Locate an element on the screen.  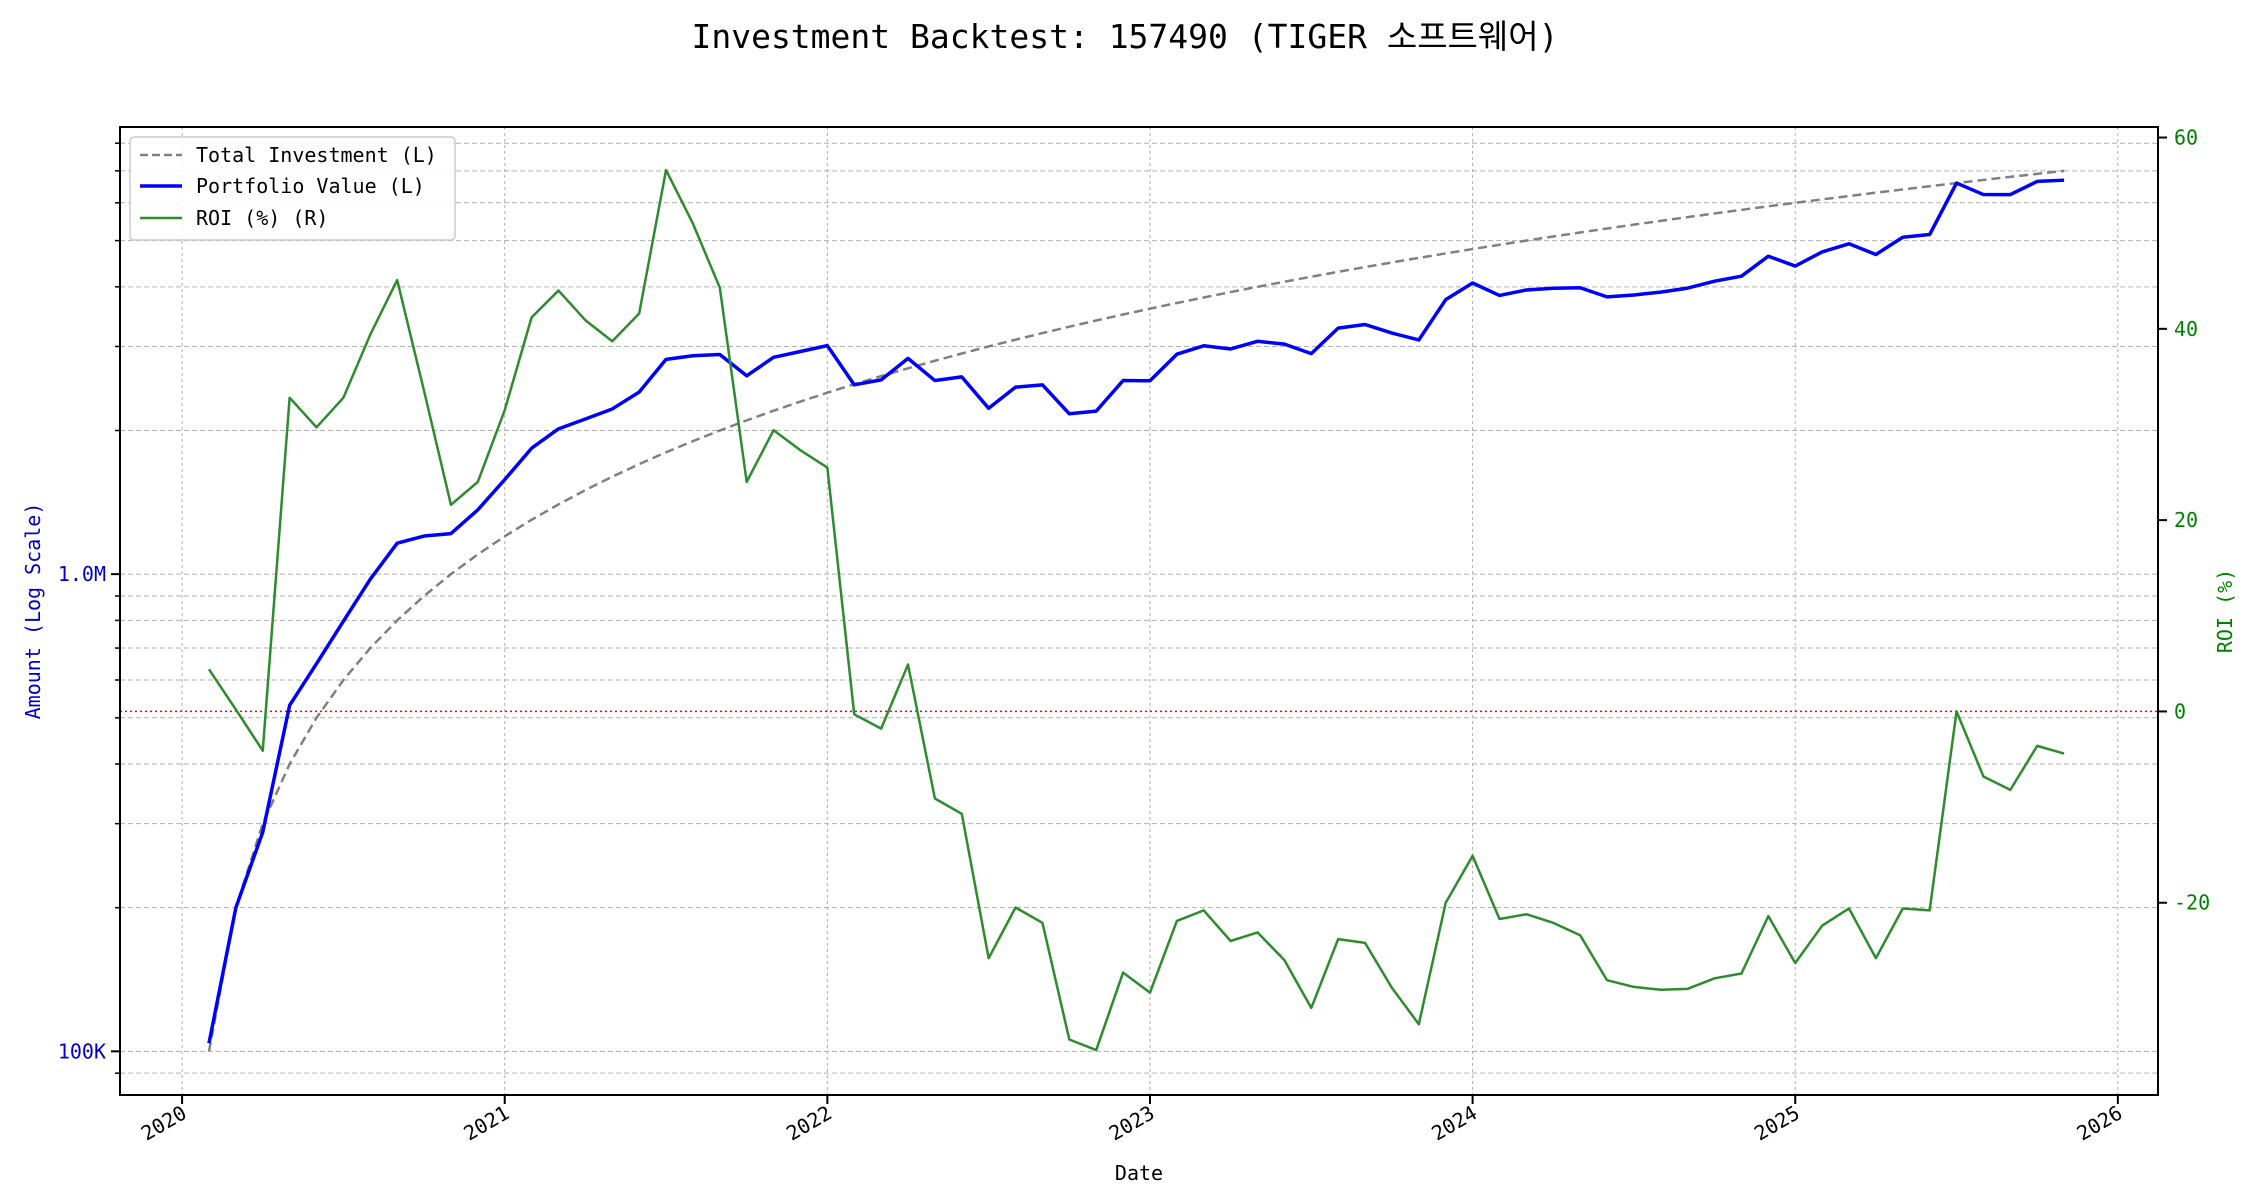
y-right-tick-label: 40 is located at coordinates (2186, 329).